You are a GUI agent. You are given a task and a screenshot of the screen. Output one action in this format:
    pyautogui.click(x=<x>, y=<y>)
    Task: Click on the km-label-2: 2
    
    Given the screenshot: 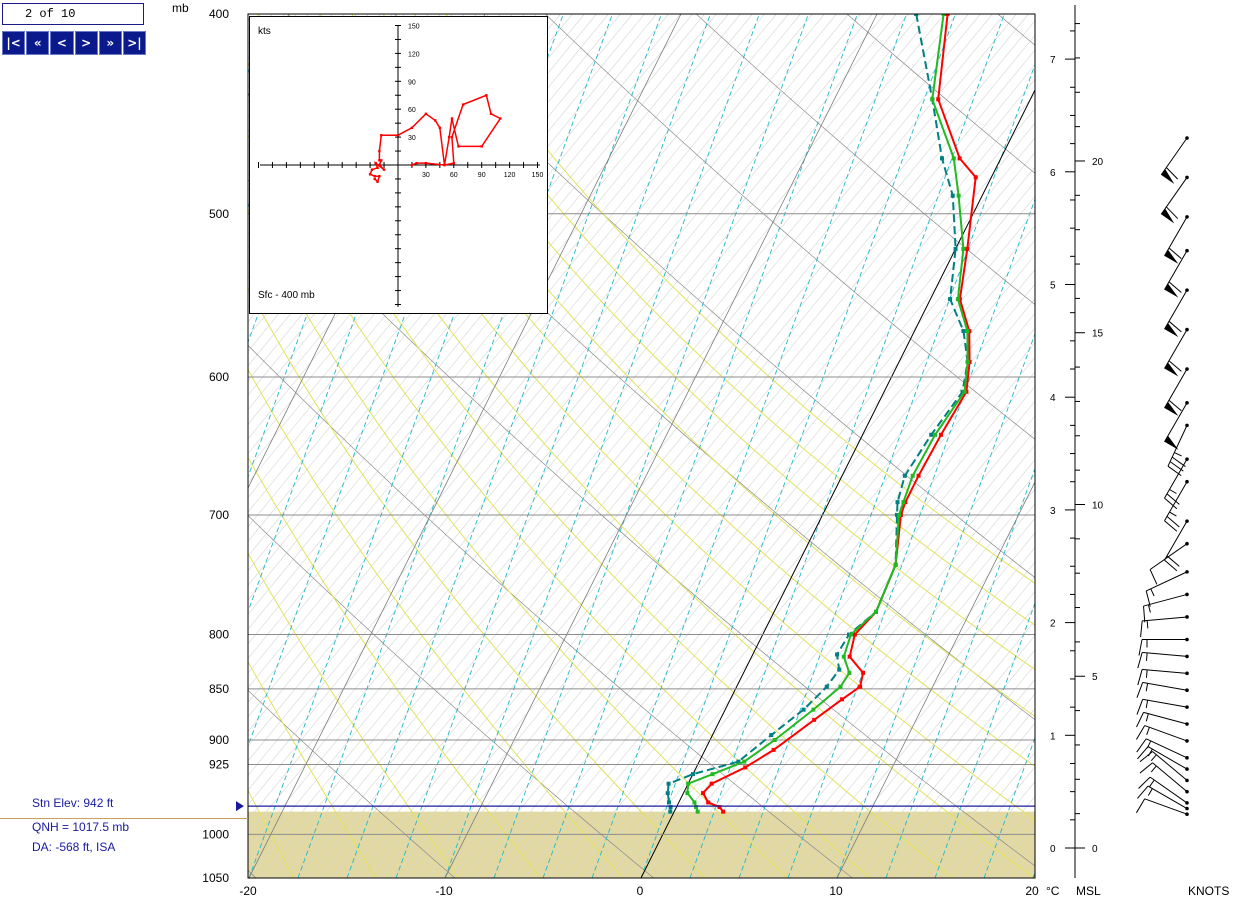 What is the action you would take?
    pyautogui.click(x=1053, y=624)
    